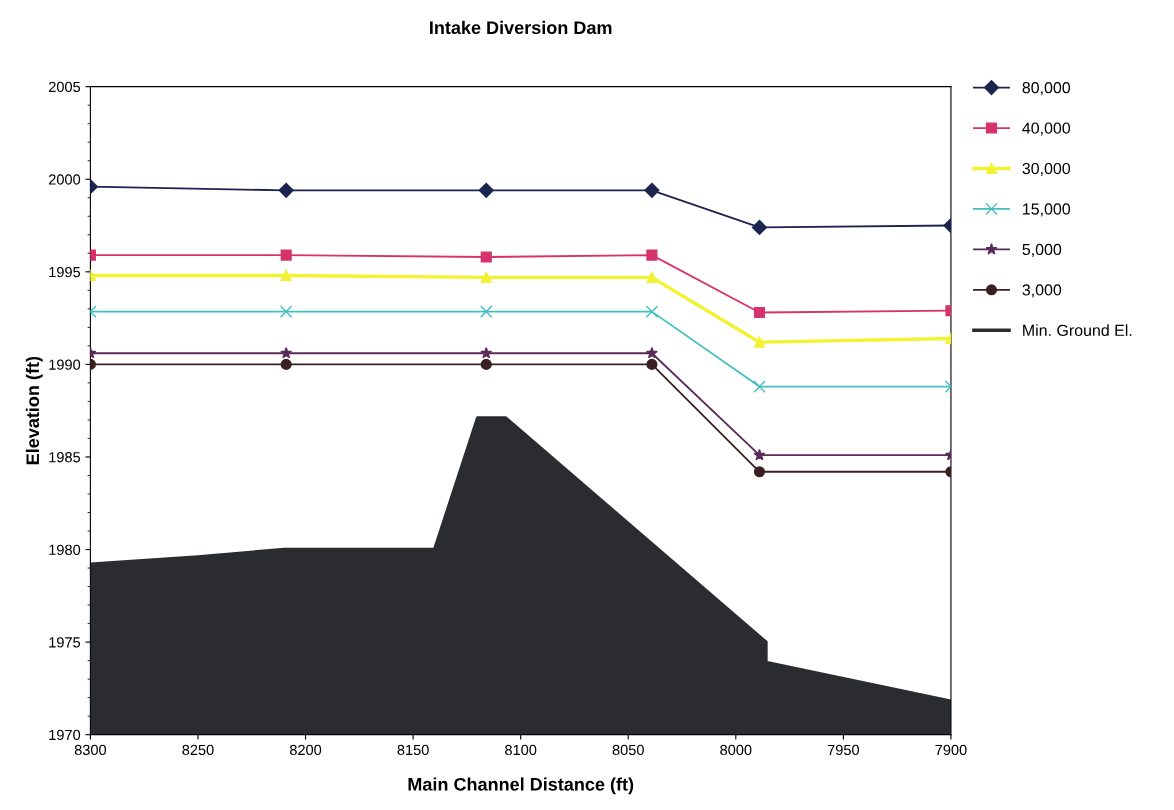 The width and height of the screenshot is (1174, 810). What do you see at coordinates (628, 750) in the screenshot?
I see `x-tick-label: 8050` at bounding box center [628, 750].